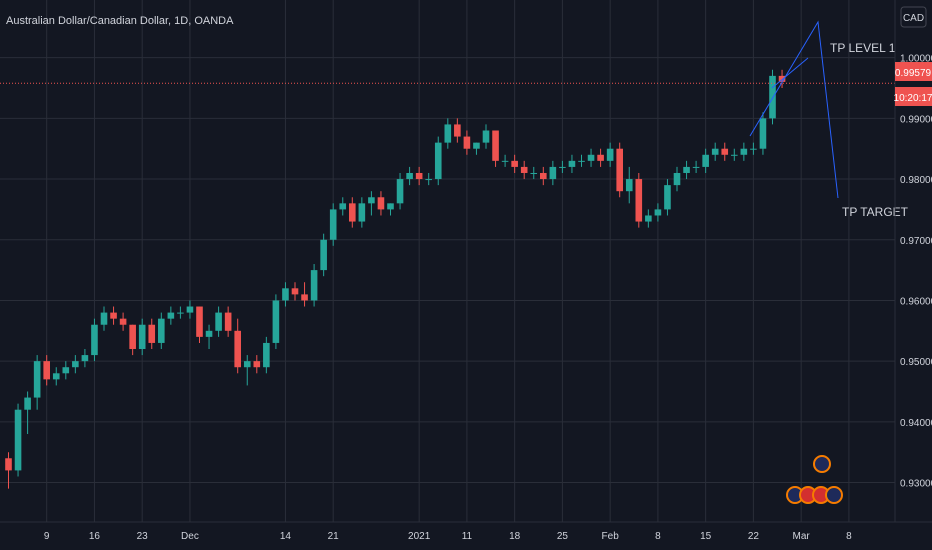 This screenshot has width=932, height=550. Describe the element at coordinates (790, 73) in the screenshot. I see `trend-line-drawing` at that location.